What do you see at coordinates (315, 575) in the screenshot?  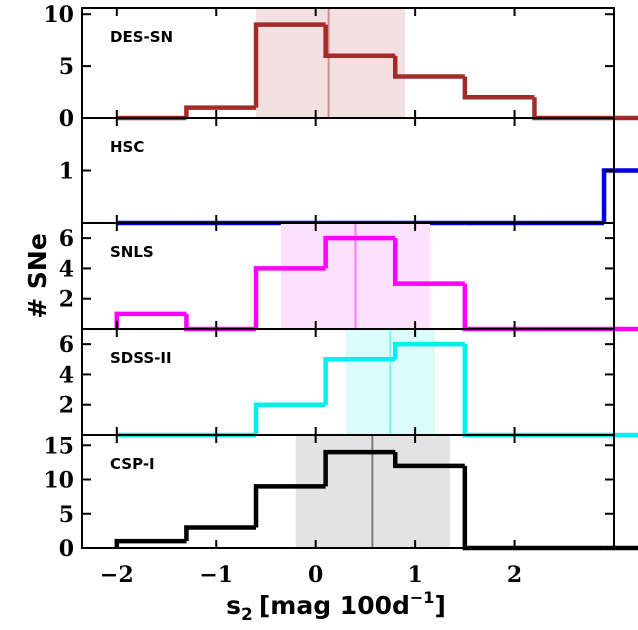 I see `x-tick-label-2: 0` at bounding box center [315, 575].